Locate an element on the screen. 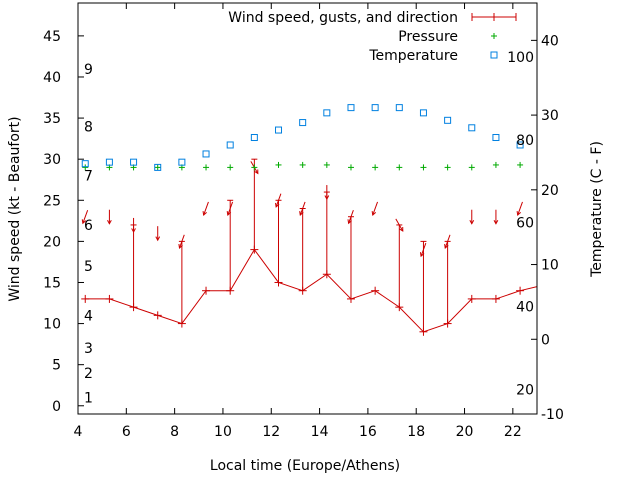 This screenshot has width=640, height=480. fahrenheit-label: 60 is located at coordinates (525, 224).